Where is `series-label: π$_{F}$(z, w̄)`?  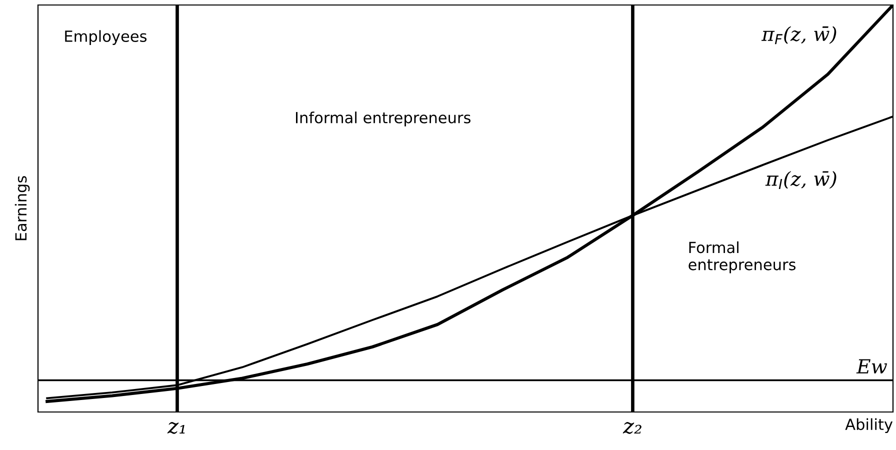 series-label: π$_{F}$(z, w̄) is located at coordinates (798, 35).